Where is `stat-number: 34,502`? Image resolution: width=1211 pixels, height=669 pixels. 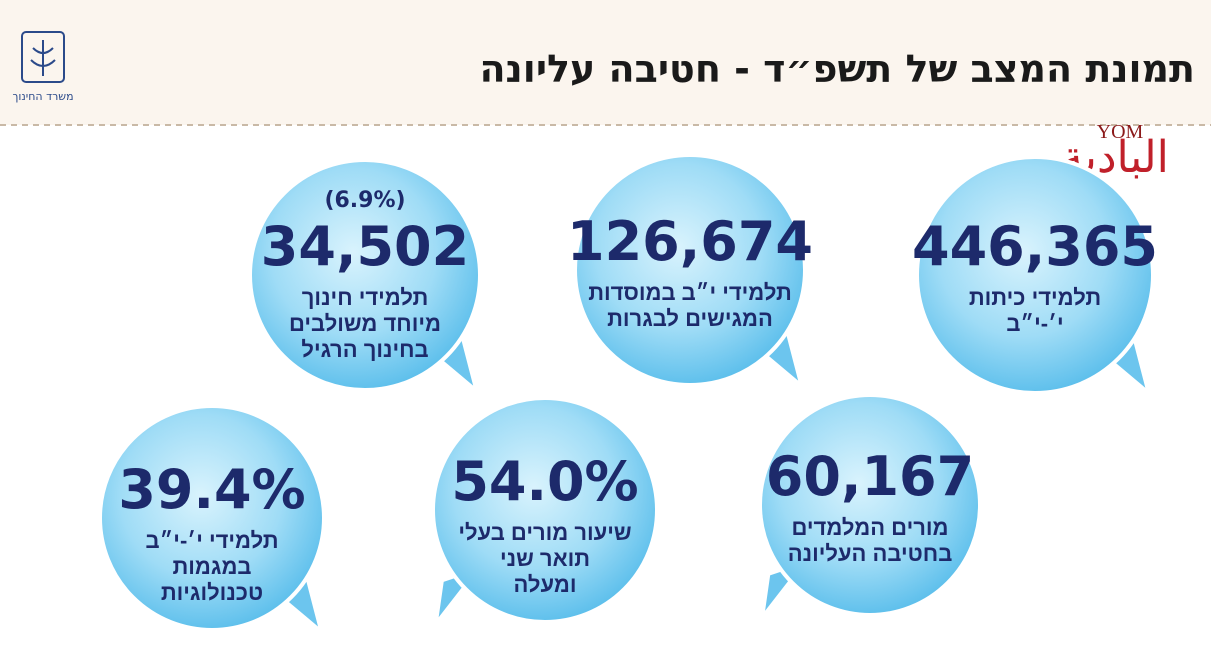 stat-number: 34,502 is located at coordinates (365, 246).